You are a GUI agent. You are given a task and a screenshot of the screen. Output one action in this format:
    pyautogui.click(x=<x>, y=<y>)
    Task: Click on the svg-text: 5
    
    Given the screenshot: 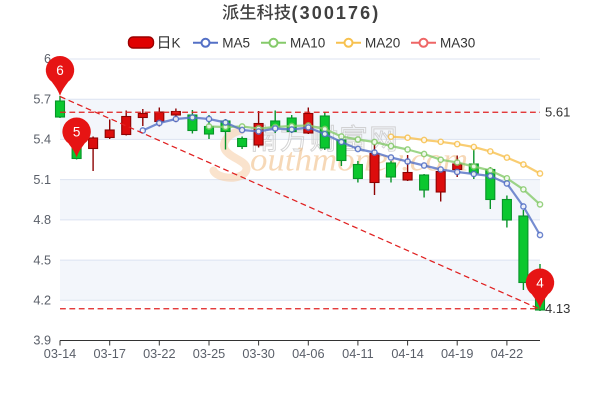 What is the action you would take?
    pyautogui.click(x=77, y=132)
    